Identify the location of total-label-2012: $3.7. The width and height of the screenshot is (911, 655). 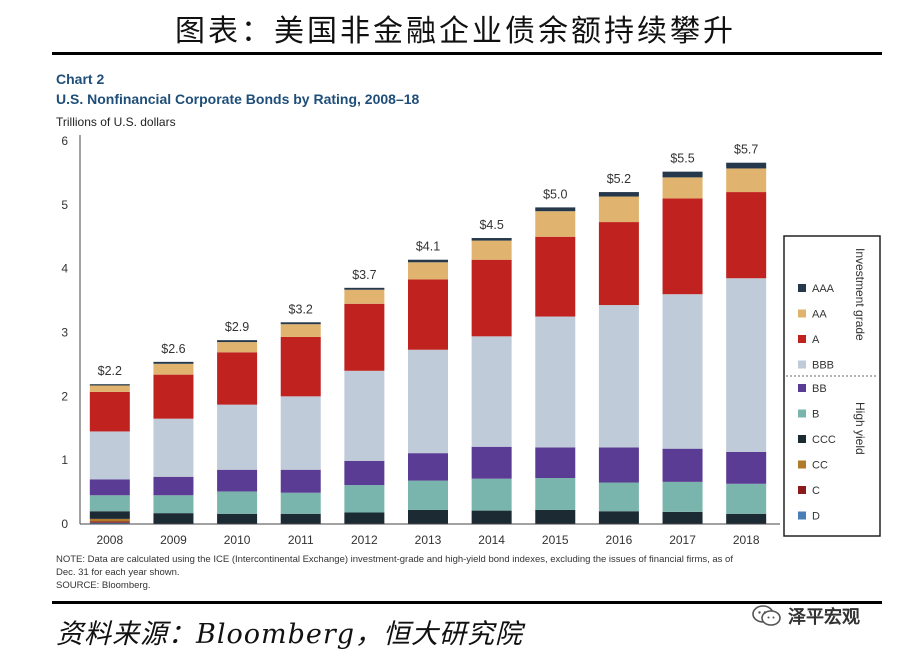
(364, 275).